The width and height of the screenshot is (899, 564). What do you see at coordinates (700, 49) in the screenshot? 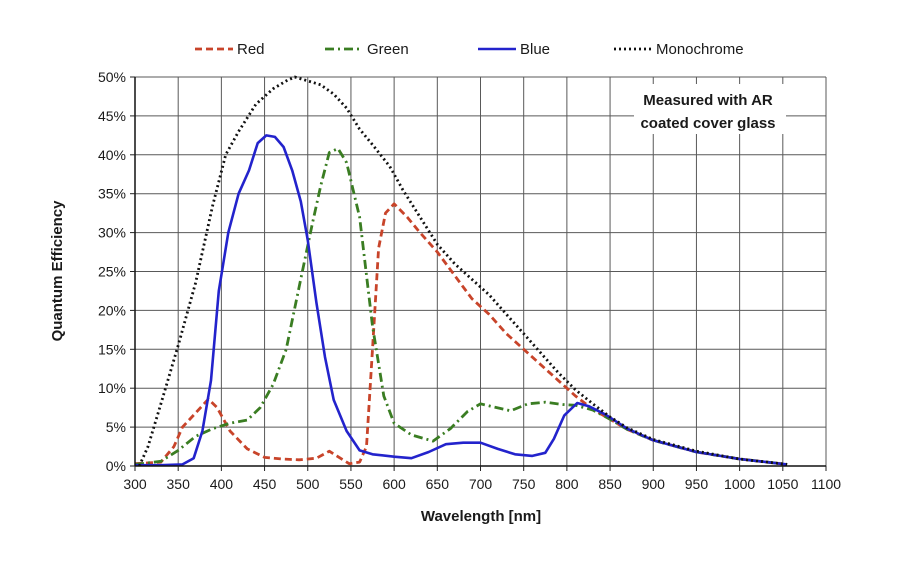
I see `legend-label-monochrome: Monochrome` at bounding box center [700, 49].